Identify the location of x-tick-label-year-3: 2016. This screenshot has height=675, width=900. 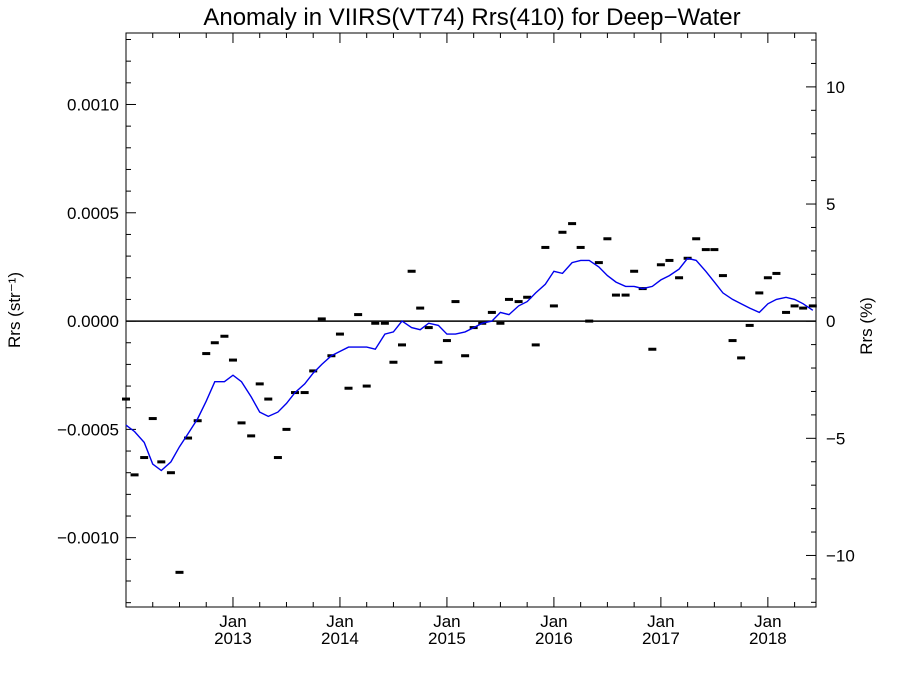
(554, 638).